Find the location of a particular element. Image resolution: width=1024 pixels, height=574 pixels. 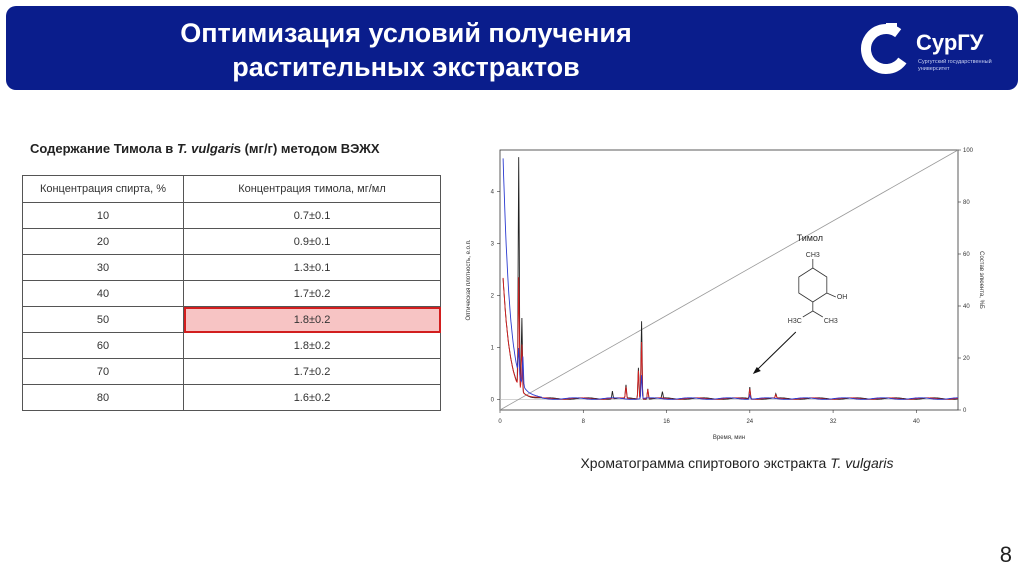

y-right-tick-label: 0 is located at coordinates (965, 411).